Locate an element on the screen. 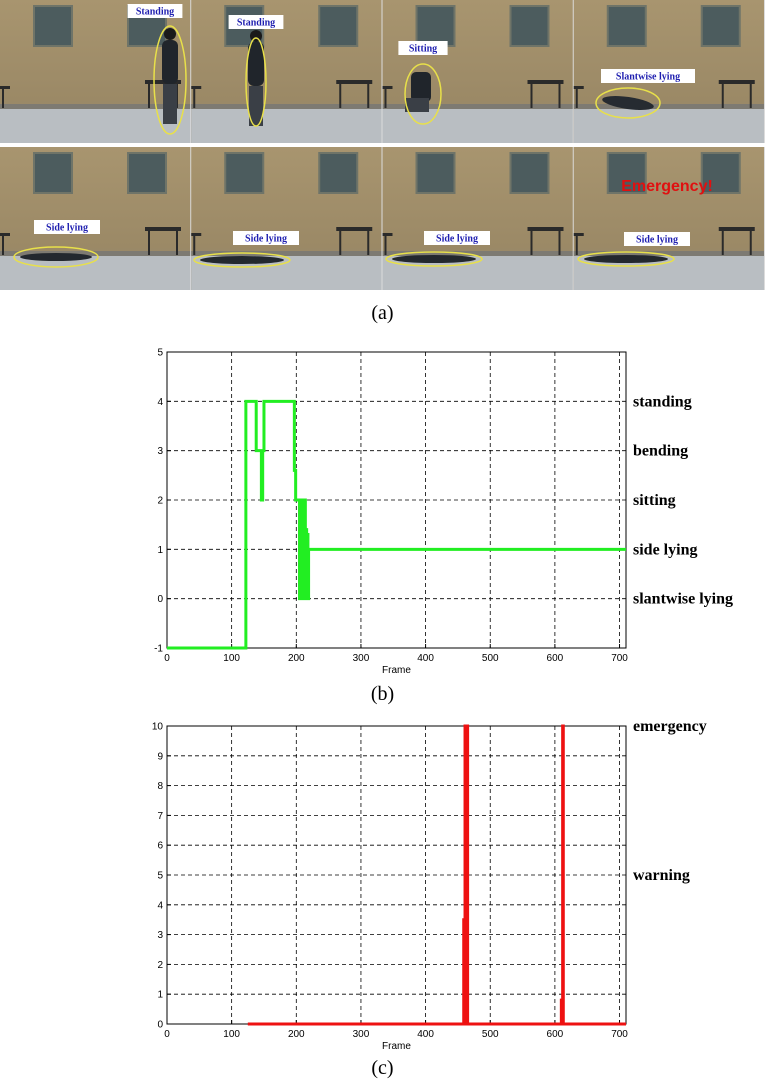  scene-label-top-1-box is located at coordinates (256, 22).